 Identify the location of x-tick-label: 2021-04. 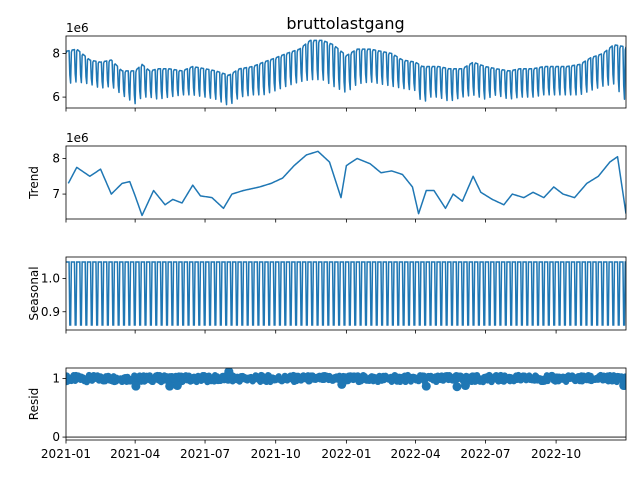
(135, 454).